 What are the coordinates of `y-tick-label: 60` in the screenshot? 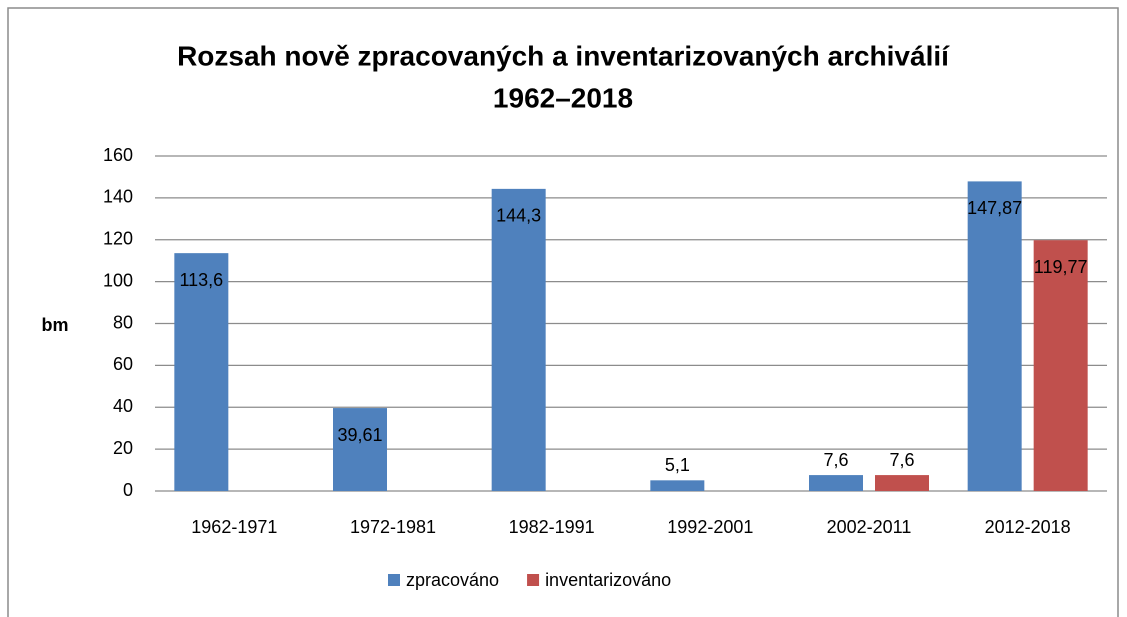 It's located at (123, 364).